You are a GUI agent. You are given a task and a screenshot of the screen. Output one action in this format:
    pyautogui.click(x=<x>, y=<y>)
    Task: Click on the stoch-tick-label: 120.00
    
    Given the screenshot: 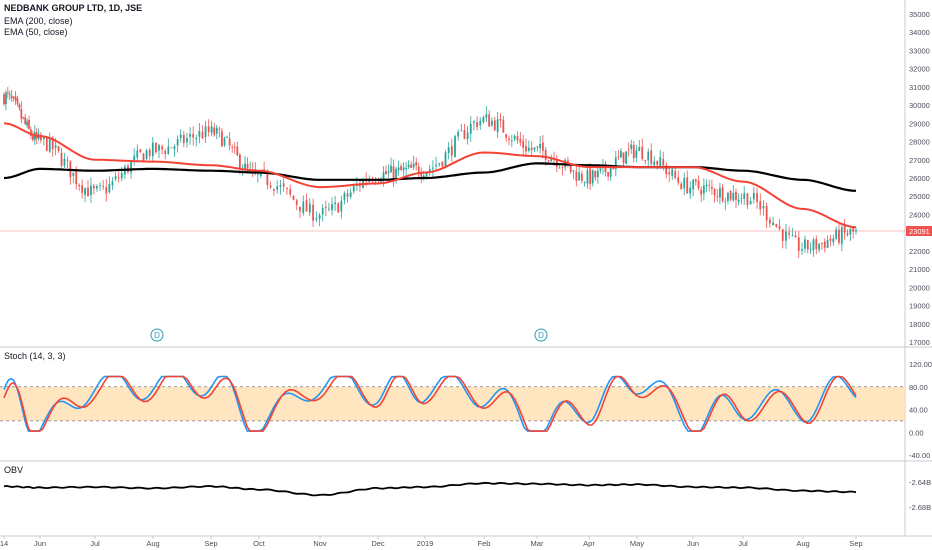 What is the action you would take?
    pyautogui.click(x=920, y=364)
    